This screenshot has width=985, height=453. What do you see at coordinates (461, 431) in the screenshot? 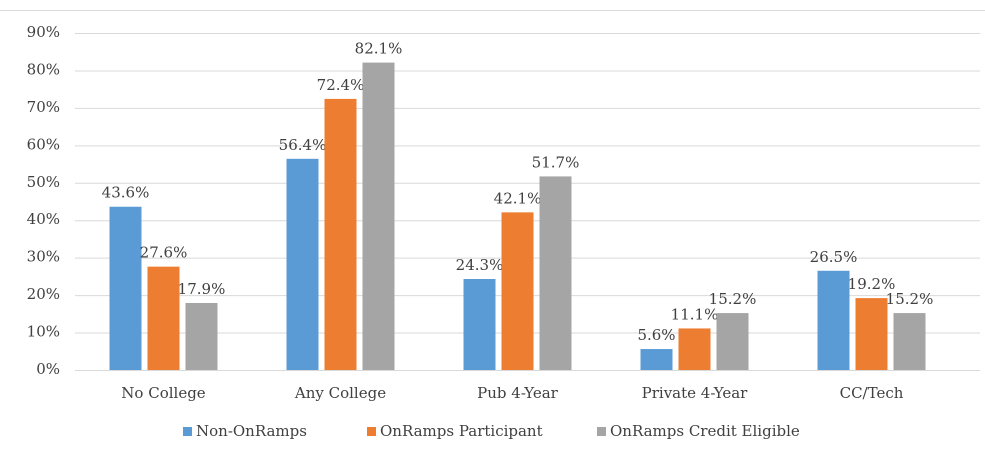
I see `legend-label: OnRamps Participant` at bounding box center [461, 431].